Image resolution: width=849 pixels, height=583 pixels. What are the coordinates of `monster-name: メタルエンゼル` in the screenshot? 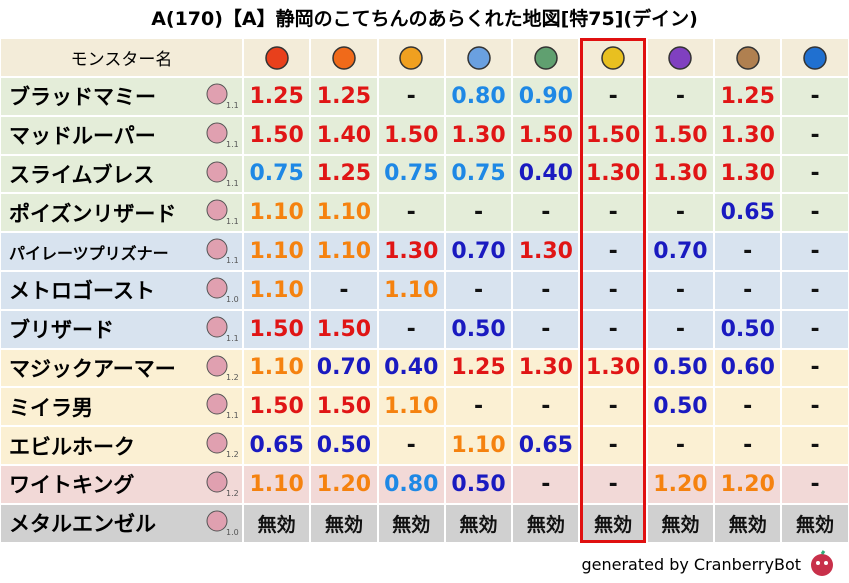 It's located at (121, 523).